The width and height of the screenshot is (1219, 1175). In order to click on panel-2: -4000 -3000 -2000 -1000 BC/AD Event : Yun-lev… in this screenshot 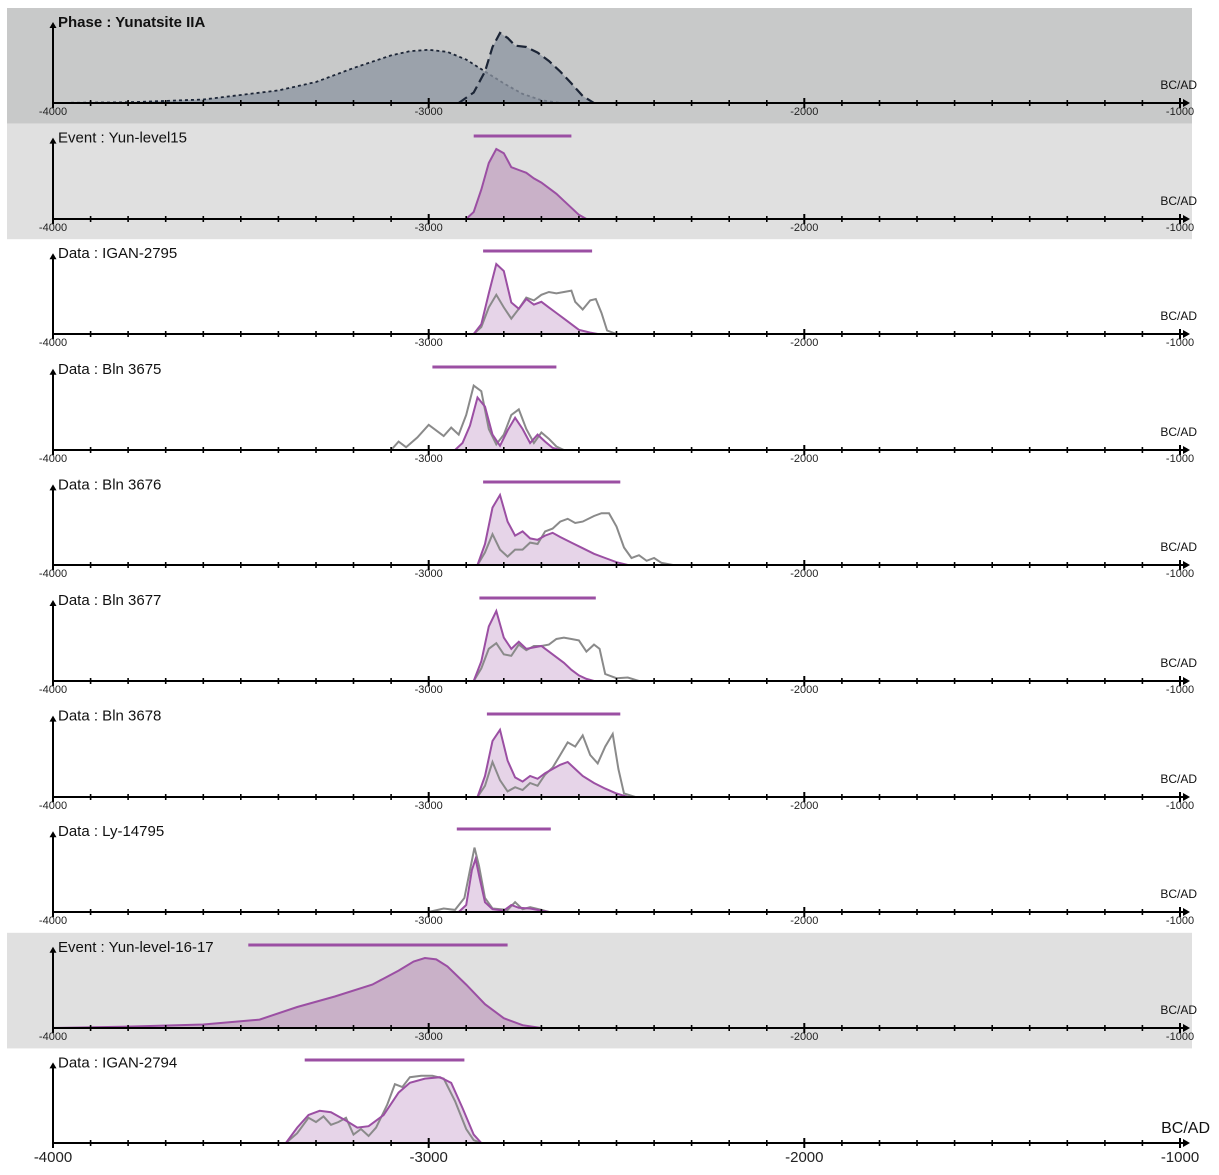, I will do `click(602, 181)`.